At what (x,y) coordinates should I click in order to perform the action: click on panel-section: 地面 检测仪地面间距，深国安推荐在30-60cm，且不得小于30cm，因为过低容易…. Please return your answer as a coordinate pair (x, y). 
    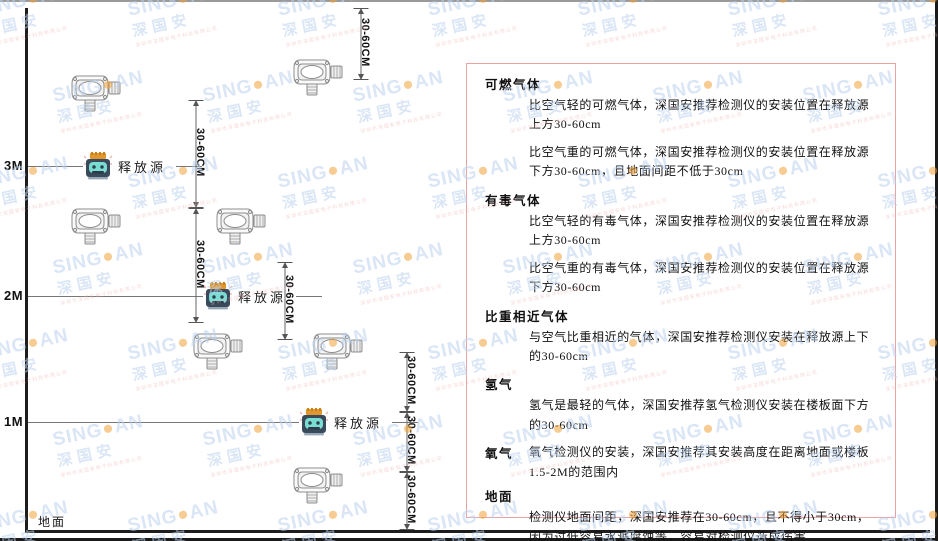
    Looking at the image, I should click on (683, 513).